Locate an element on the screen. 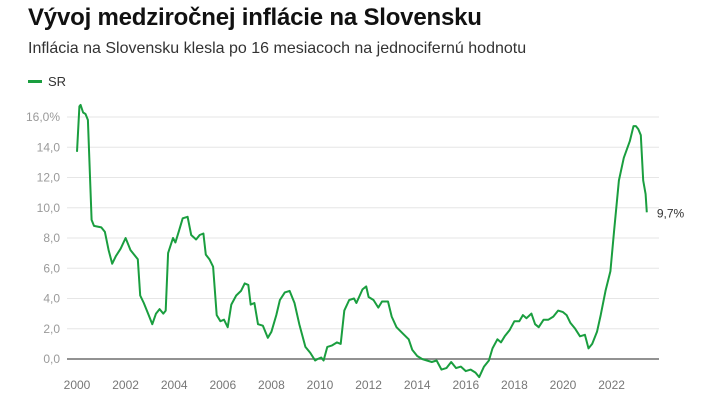  y-tick-label: 12,0 is located at coordinates (49, 178).